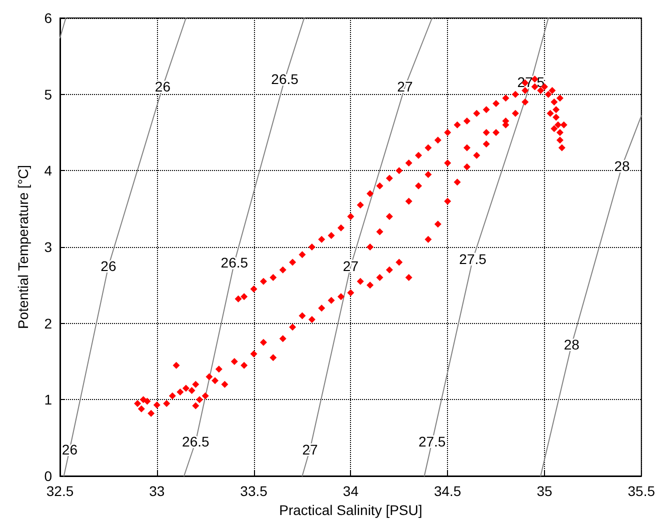 The image size is (666, 530). Describe the element at coordinates (350, 510) in the screenshot. I see `x-axis-title: Practical Salinity [PSU]` at that location.